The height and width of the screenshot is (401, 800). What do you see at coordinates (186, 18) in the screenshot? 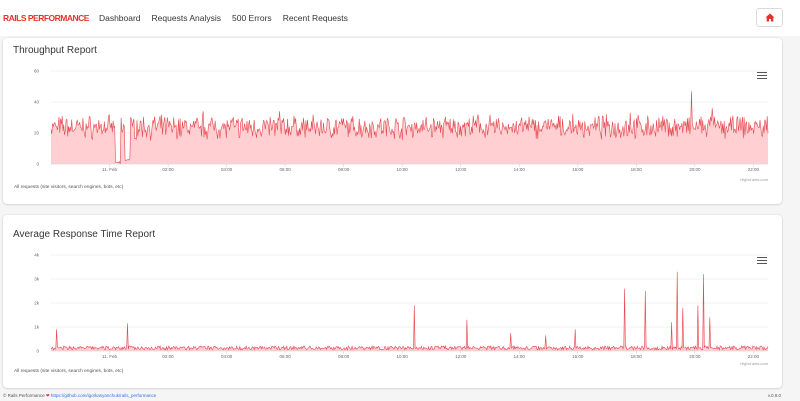
I see `nav-link-requests-analysis: Requests Analysis` at bounding box center [186, 18].